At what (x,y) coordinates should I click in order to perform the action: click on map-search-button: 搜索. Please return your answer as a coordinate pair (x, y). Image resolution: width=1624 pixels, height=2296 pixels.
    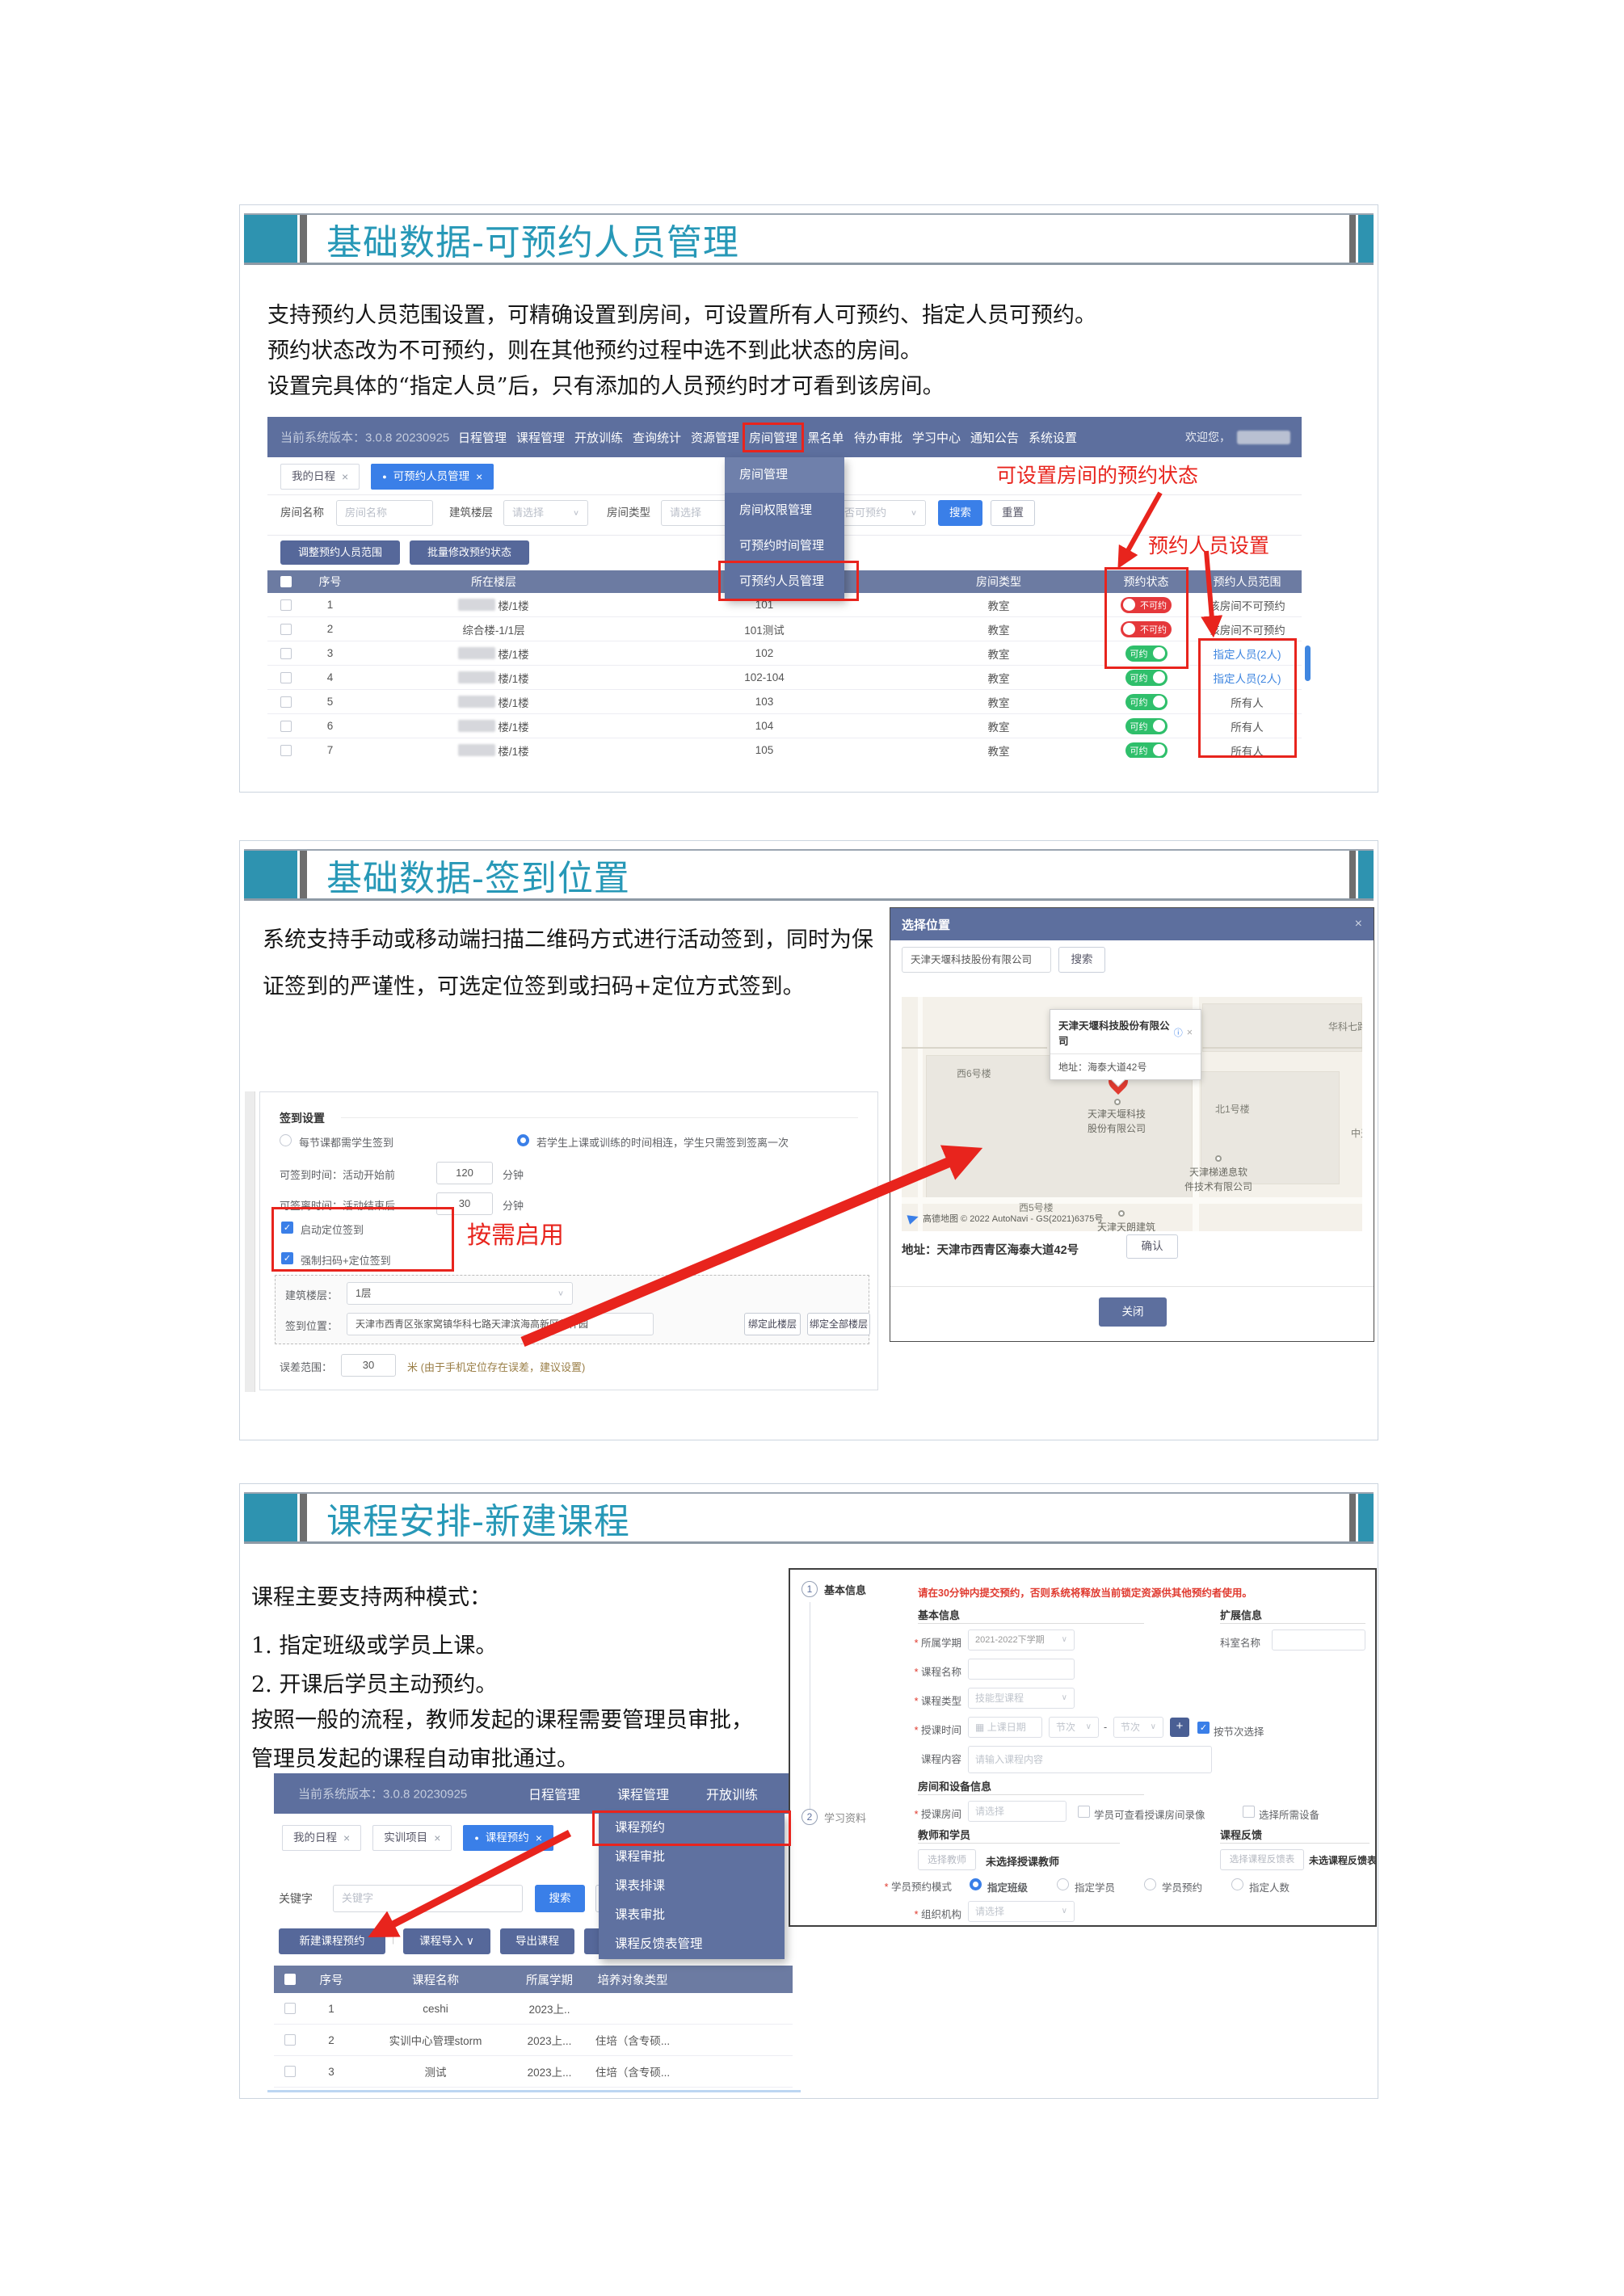
    Looking at the image, I should click on (1081, 960).